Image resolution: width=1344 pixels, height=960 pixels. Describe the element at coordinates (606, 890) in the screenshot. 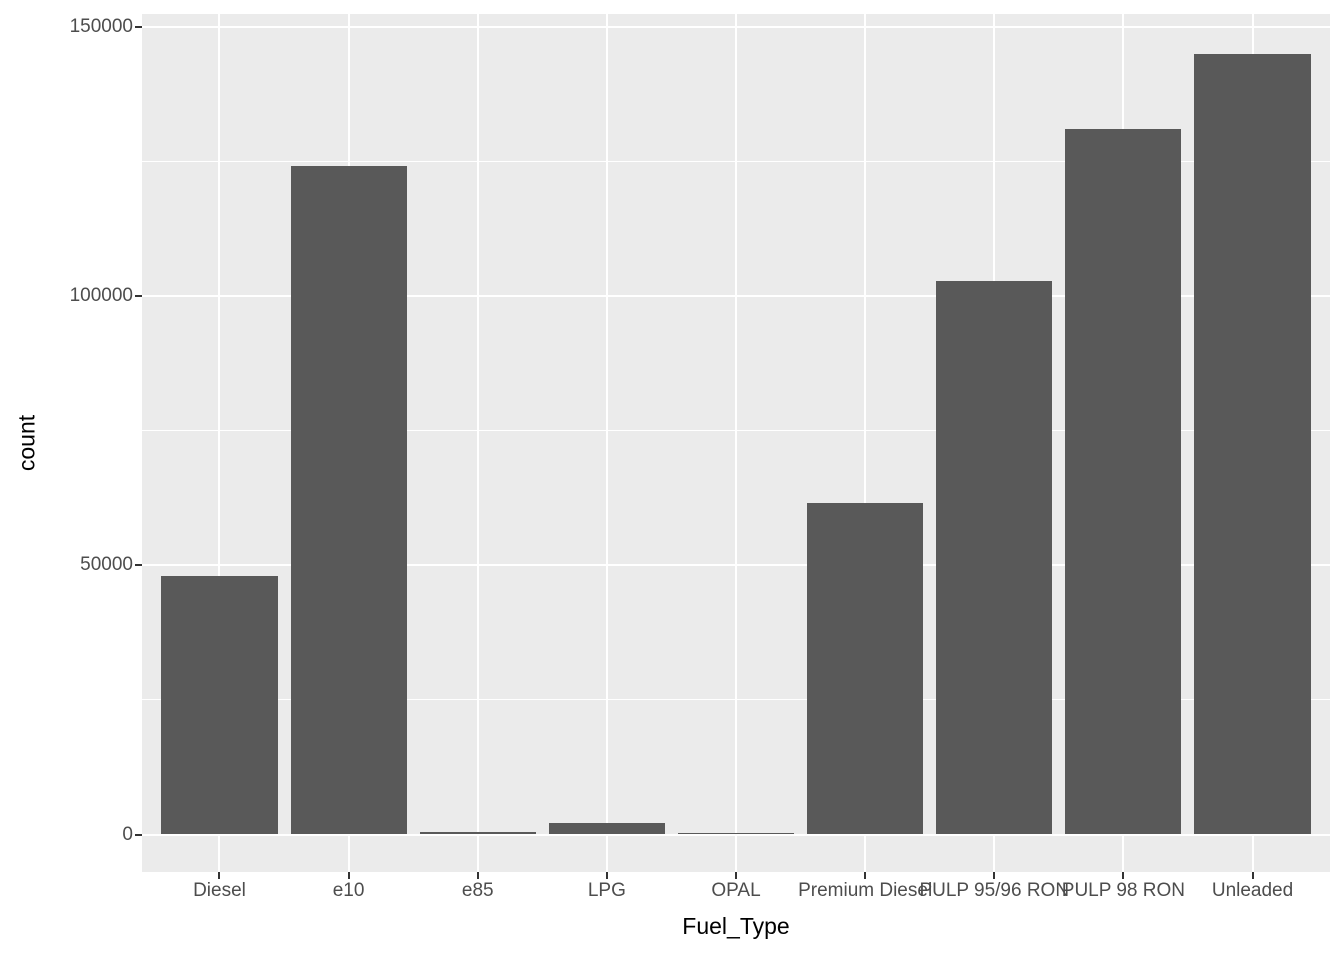

I see `x-tick-label-3: LPG` at that location.